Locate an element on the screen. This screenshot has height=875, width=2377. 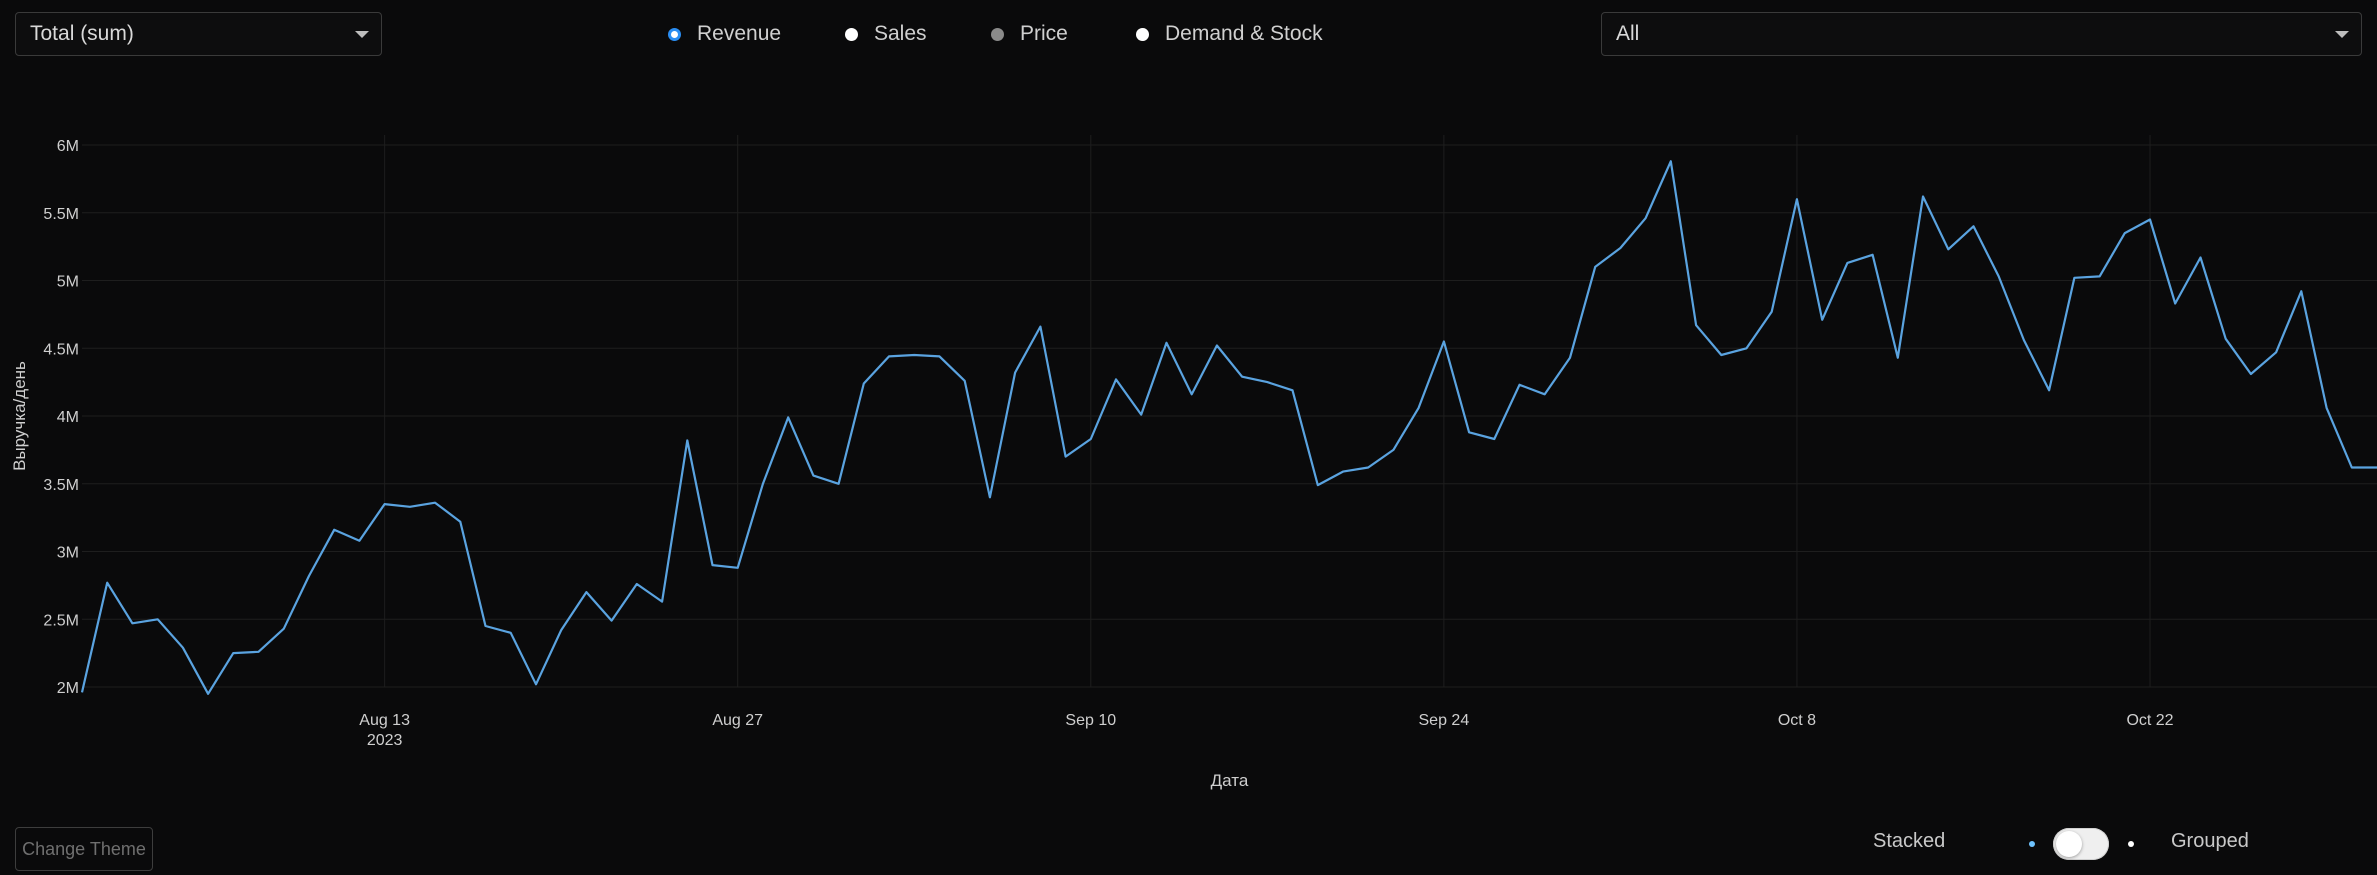
x-axis-title: Дата is located at coordinates (1230, 780).